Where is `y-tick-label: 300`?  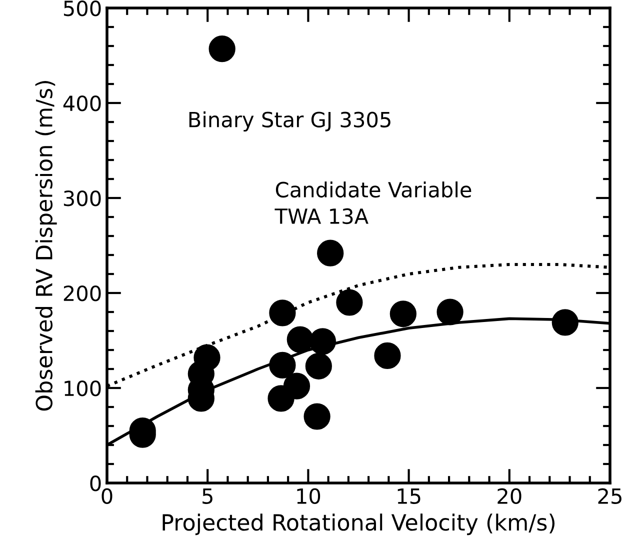 y-tick-label: 300 is located at coordinates (82, 198).